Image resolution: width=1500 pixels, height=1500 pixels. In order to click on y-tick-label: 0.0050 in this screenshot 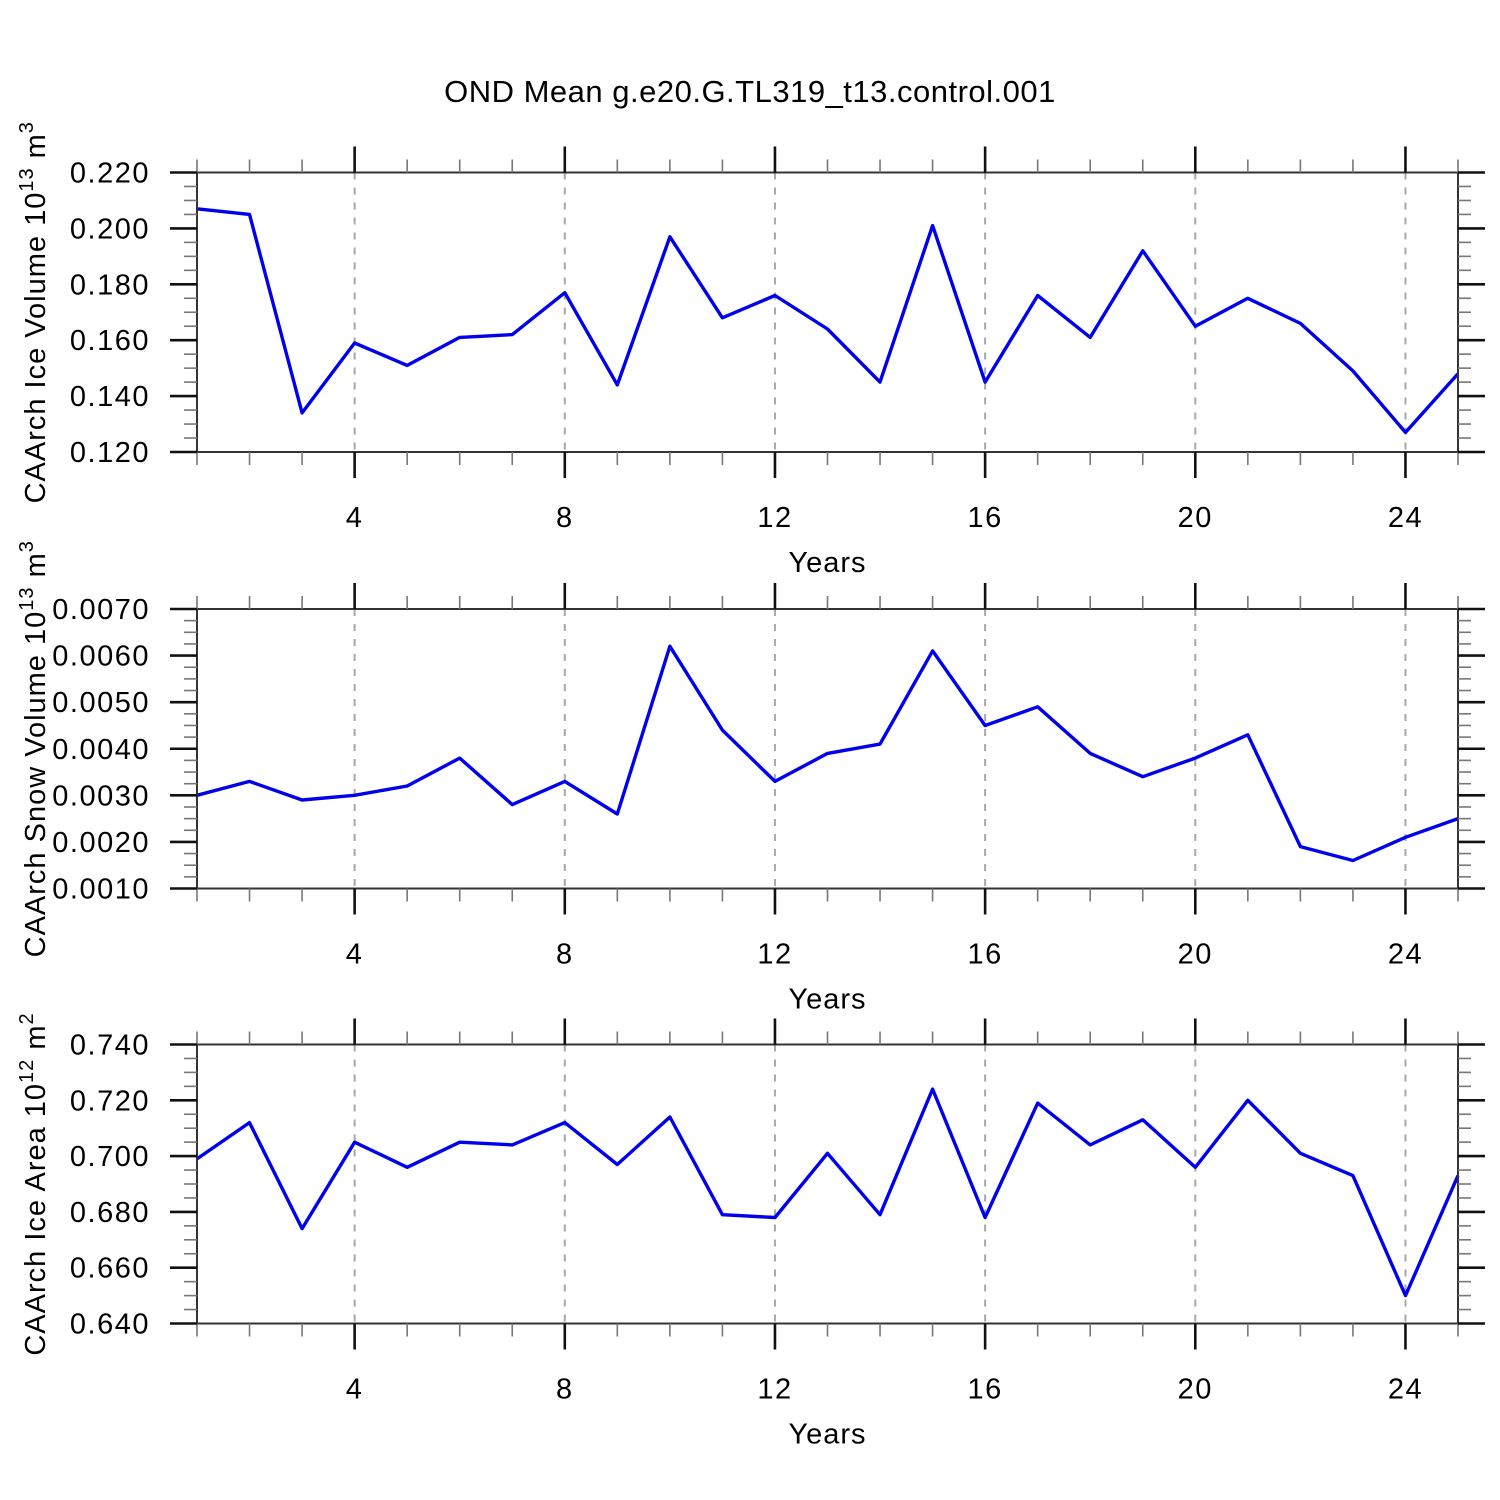, I will do `click(101, 703)`.